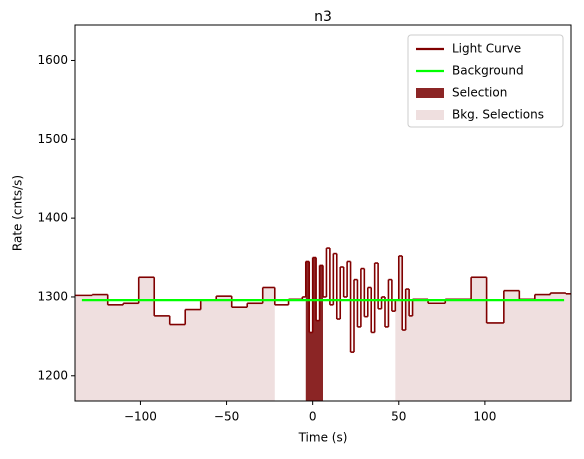 This screenshot has width=584, height=459. I want to click on y-tick-label: 1500, so click(52, 139).